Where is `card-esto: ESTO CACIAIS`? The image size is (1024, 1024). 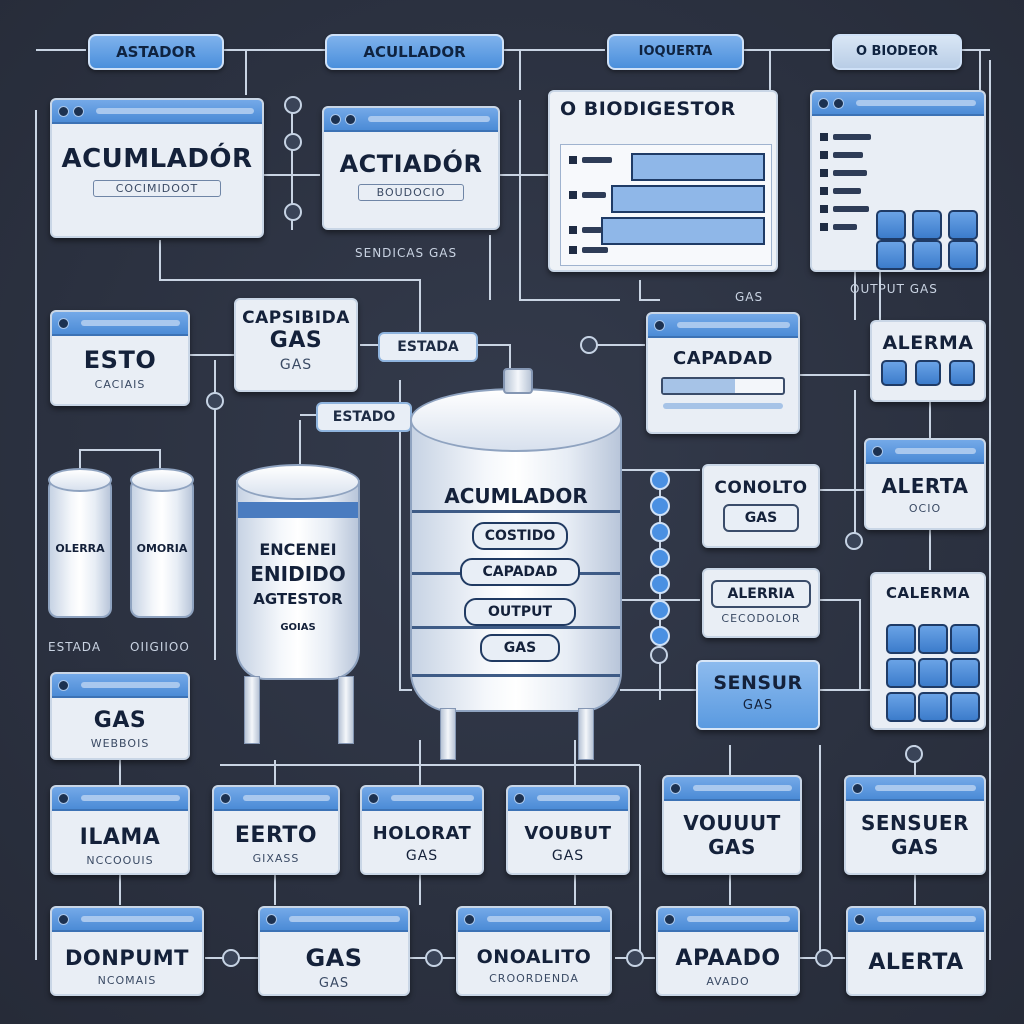 card-esto: ESTO CACIAIS is located at coordinates (120, 358).